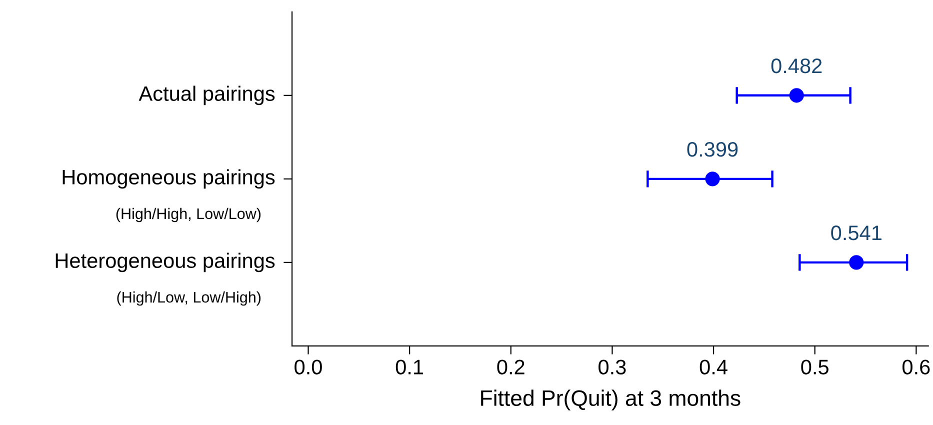 This screenshot has width=933, height=425. I want to click on x-tick-label: 0.2, so click(510, 367).